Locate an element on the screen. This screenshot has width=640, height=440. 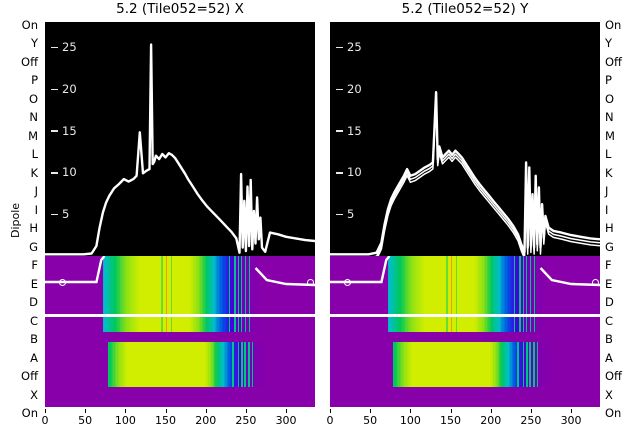
y-tick-label: 15 is located at coordinates (349, 131).